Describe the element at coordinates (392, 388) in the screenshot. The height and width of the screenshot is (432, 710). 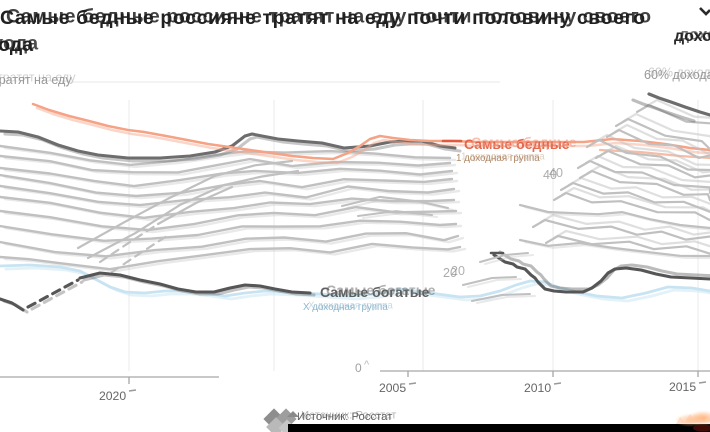
I see `svg-text: 2005` at that location.